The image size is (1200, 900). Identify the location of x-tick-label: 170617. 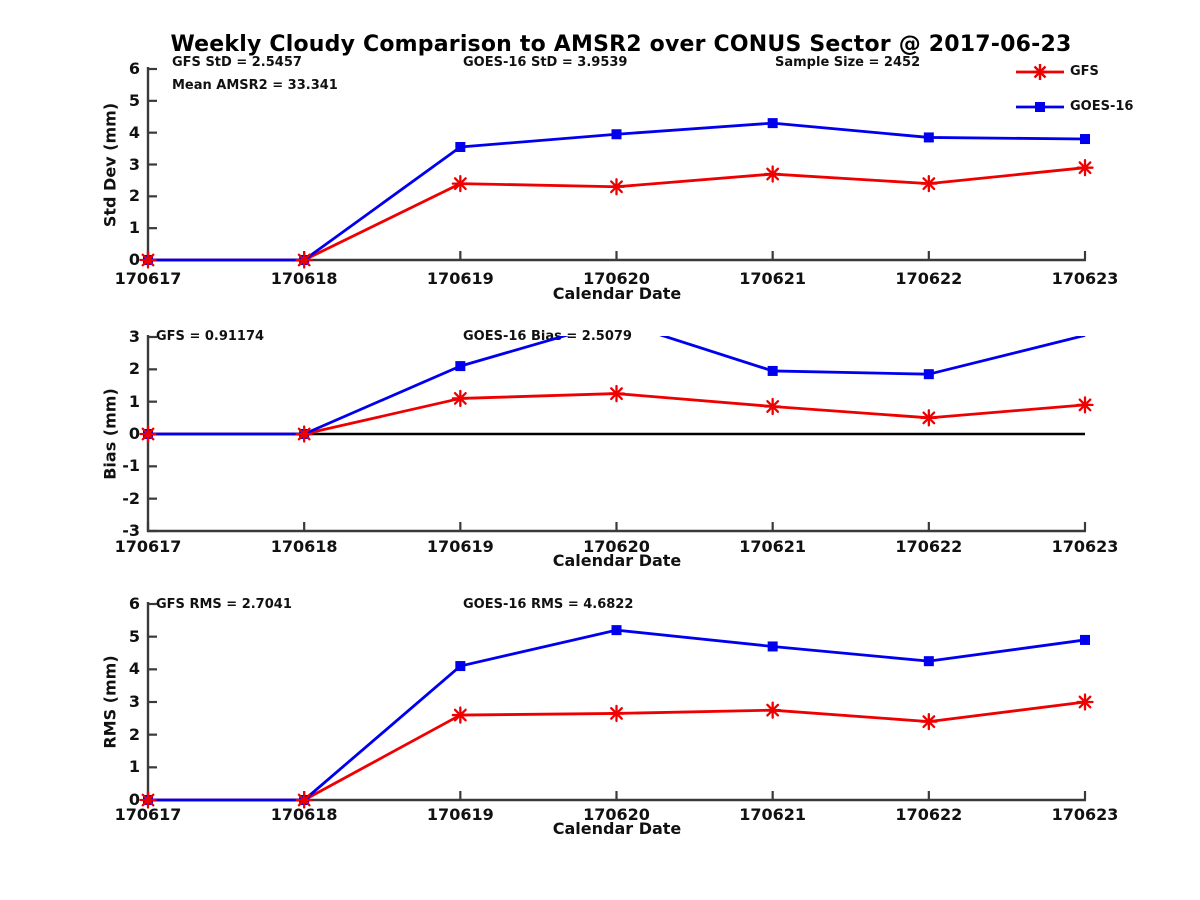
(148, 278).